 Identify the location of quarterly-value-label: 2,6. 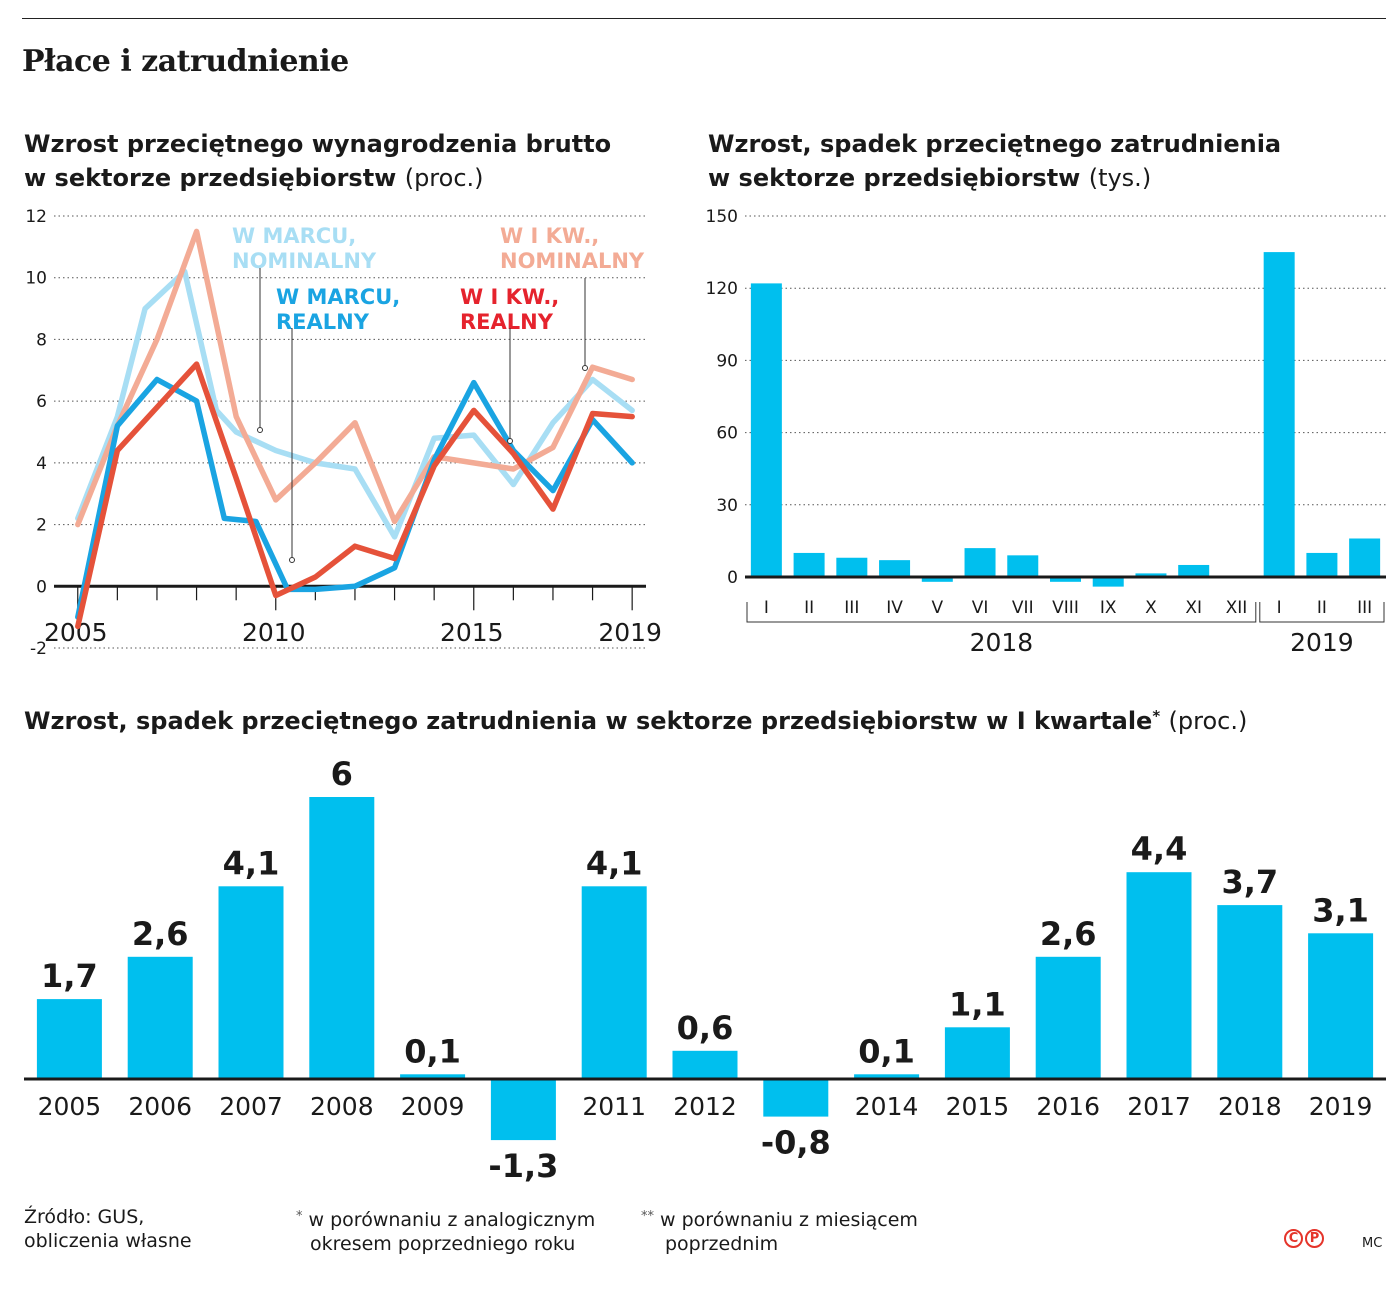
(160, 934).